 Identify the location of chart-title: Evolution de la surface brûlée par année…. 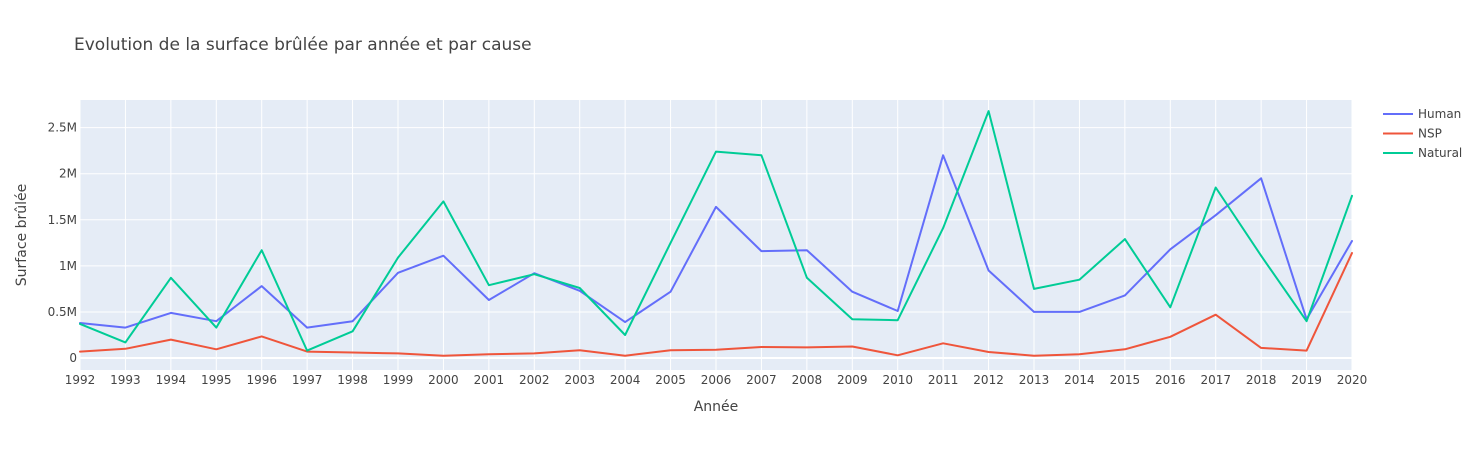
(303, 45).